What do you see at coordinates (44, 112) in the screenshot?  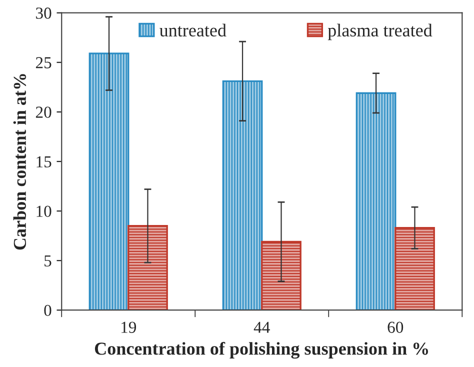 I see `y-tick-label: 20` at bounding box center [44, 112].